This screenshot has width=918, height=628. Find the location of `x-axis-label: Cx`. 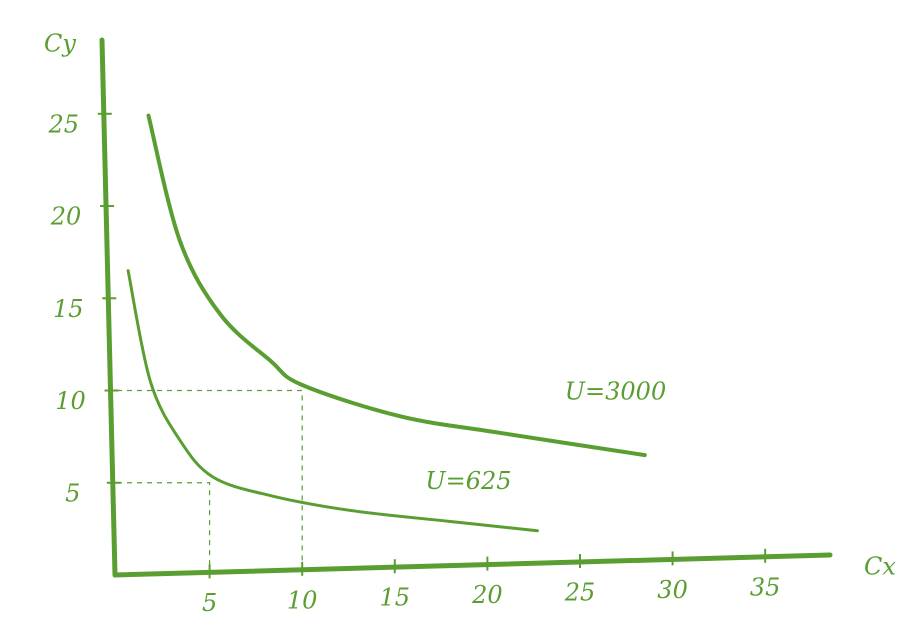

x-axis-label: Cx is located at coordinates (880, 567).